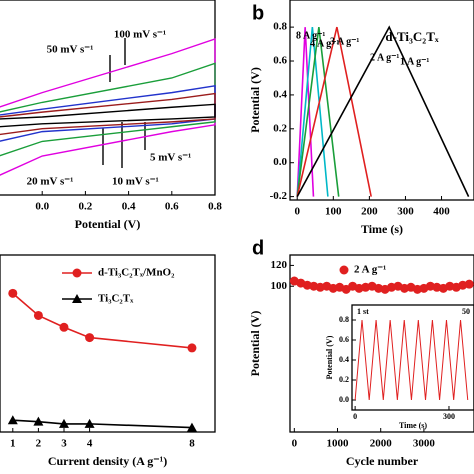 The image size is (474, 474). I want to click on x-tick-label: 0.8, so click(215, 207).